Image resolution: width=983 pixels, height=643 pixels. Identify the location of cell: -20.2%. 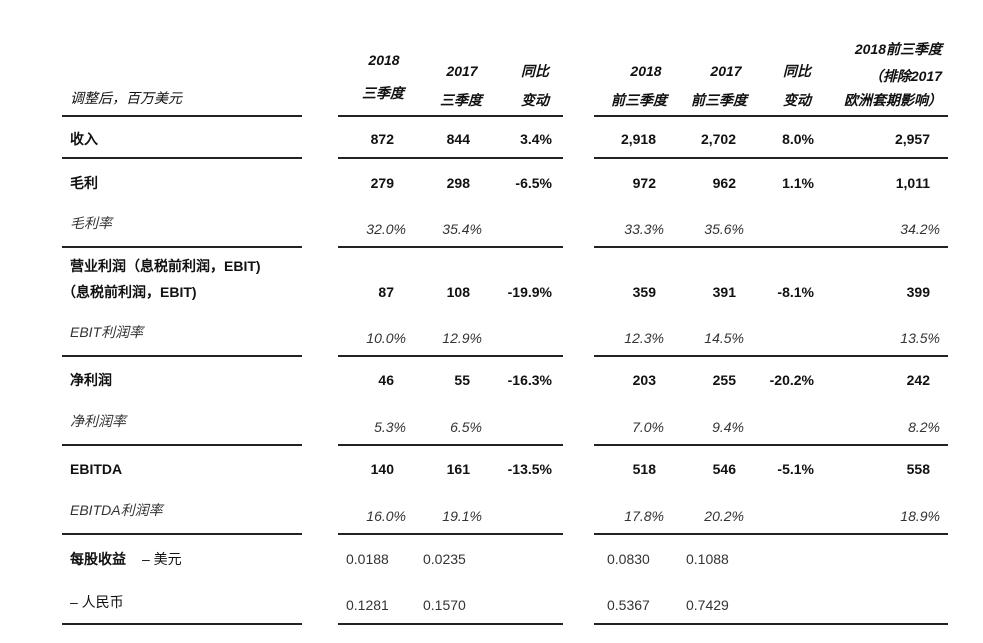
(791, 380).